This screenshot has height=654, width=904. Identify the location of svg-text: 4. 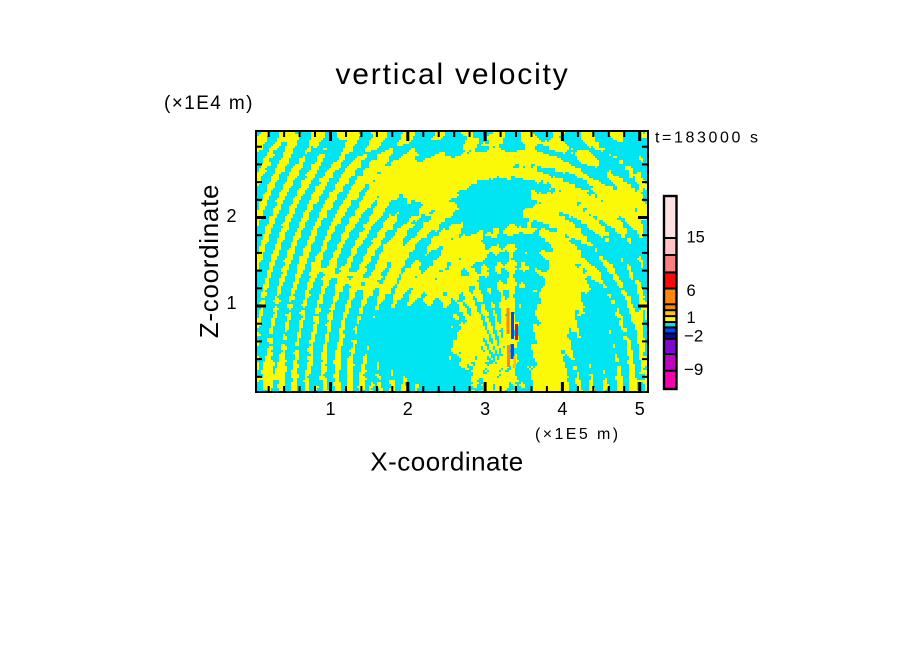
(562, 409).